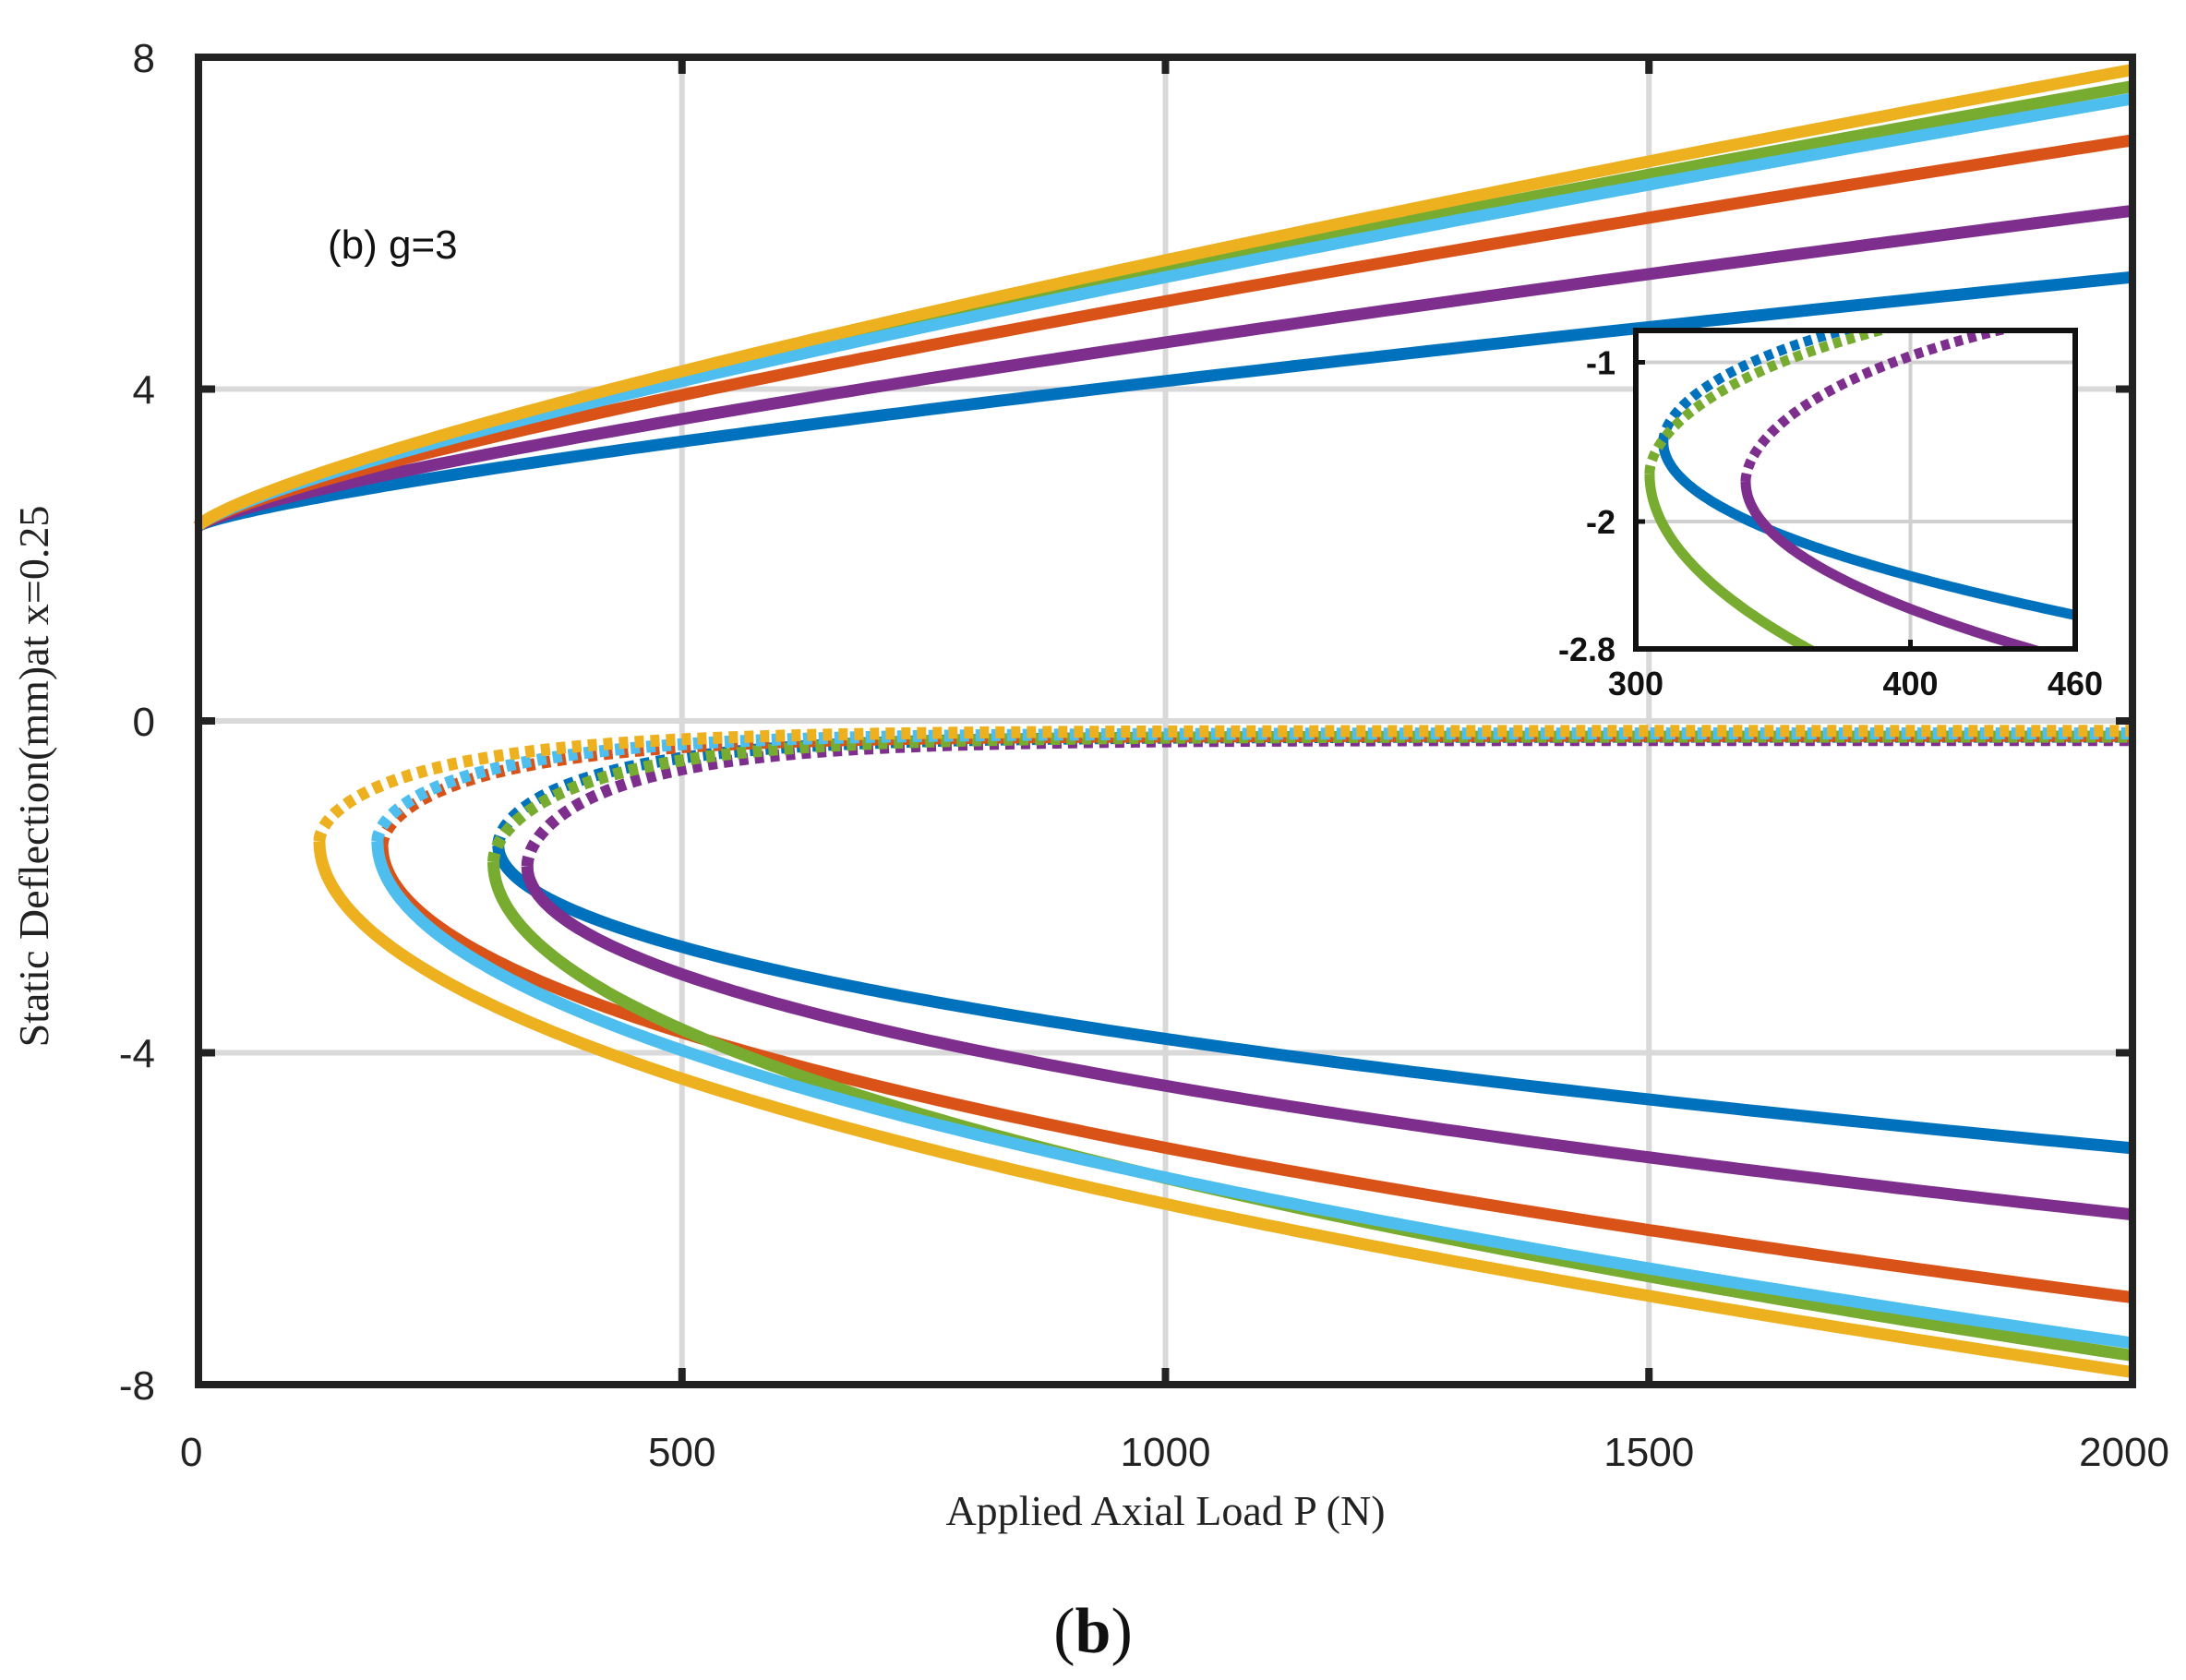 The image size is (2186, 1680). Describe the element at coordinates (144, 391) in the screenshot. I see `y-tick-label: 4` at that location.